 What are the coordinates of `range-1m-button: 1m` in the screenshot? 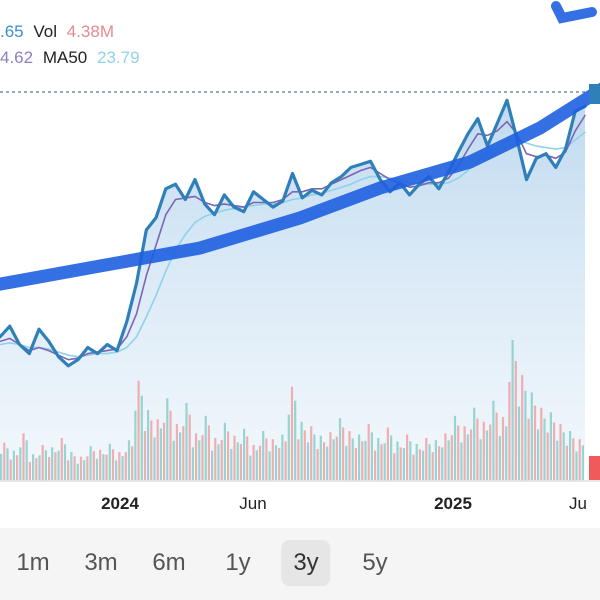 It's located at (33, 562).